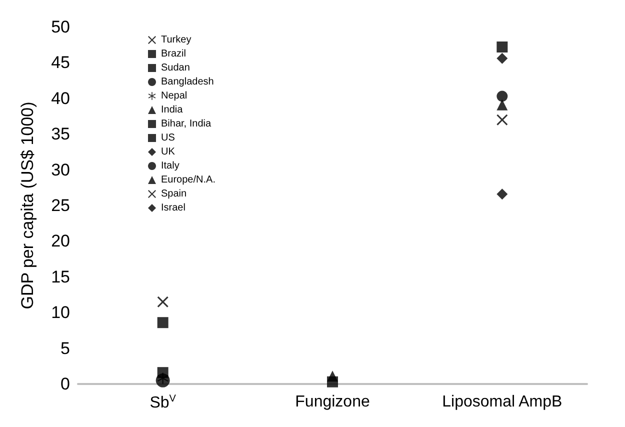 Image resolution: width=625 pixels, height=427 pixels. What do you see at coordinates (502, 402) in the screenshot?
I see `x-tick-label: Liposomal AmpB` at bounding box center [502, 402].